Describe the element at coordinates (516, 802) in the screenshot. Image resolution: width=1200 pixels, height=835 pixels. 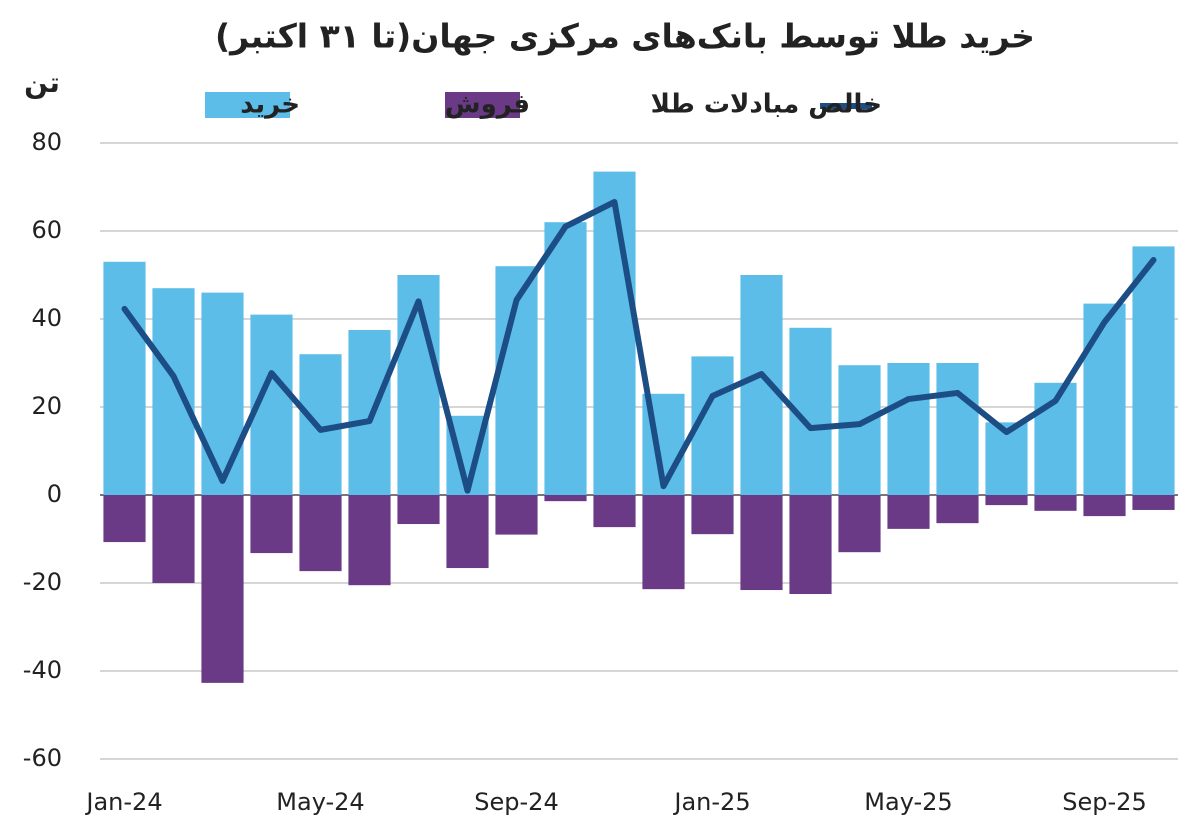
I see `x-tick-label: Sep-24` at that location.